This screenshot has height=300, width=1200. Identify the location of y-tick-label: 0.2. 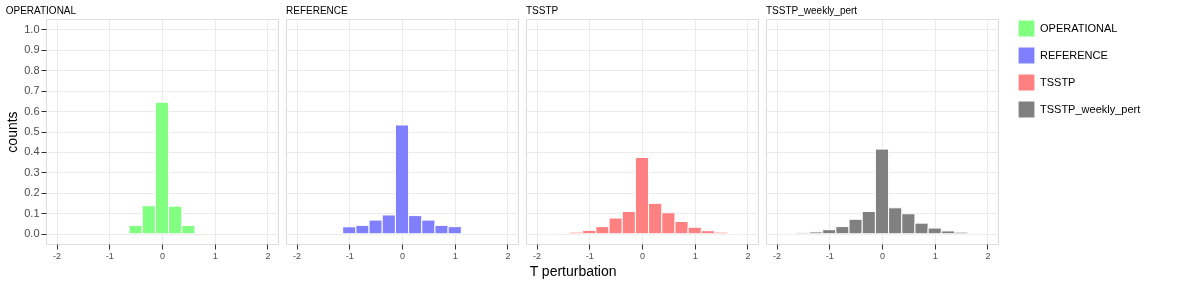
(32, 192).